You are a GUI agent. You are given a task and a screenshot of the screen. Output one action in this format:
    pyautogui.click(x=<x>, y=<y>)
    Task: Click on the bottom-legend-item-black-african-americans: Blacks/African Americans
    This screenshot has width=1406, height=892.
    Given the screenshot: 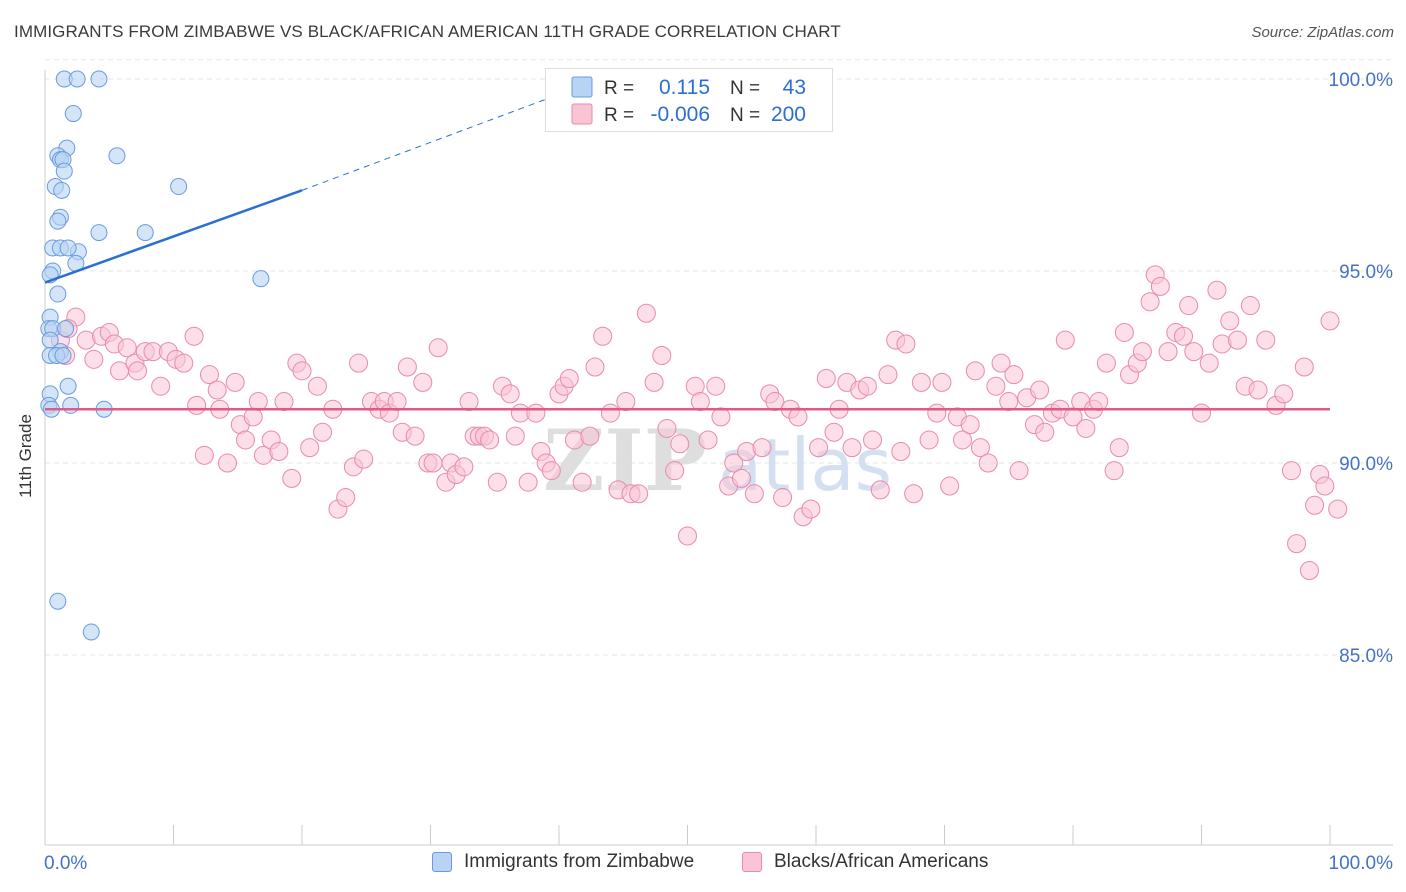 What is the action you would take?
    pyautogui.click(x=865, y=862)
    